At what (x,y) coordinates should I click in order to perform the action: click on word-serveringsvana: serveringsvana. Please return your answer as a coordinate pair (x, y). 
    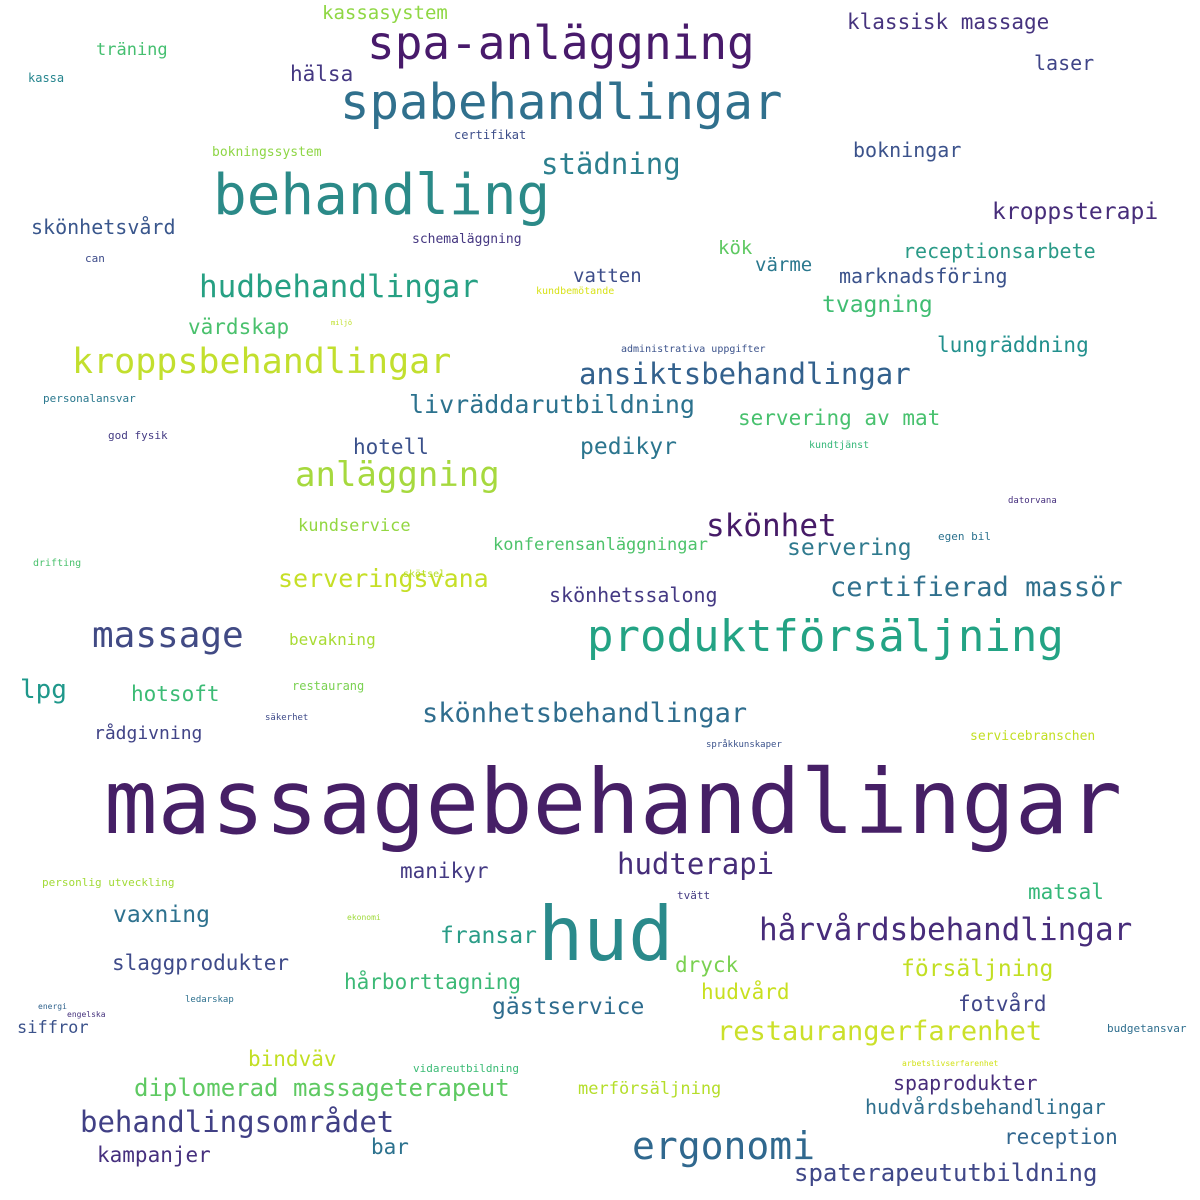
    Looking at the image, I should click on (383, 578).